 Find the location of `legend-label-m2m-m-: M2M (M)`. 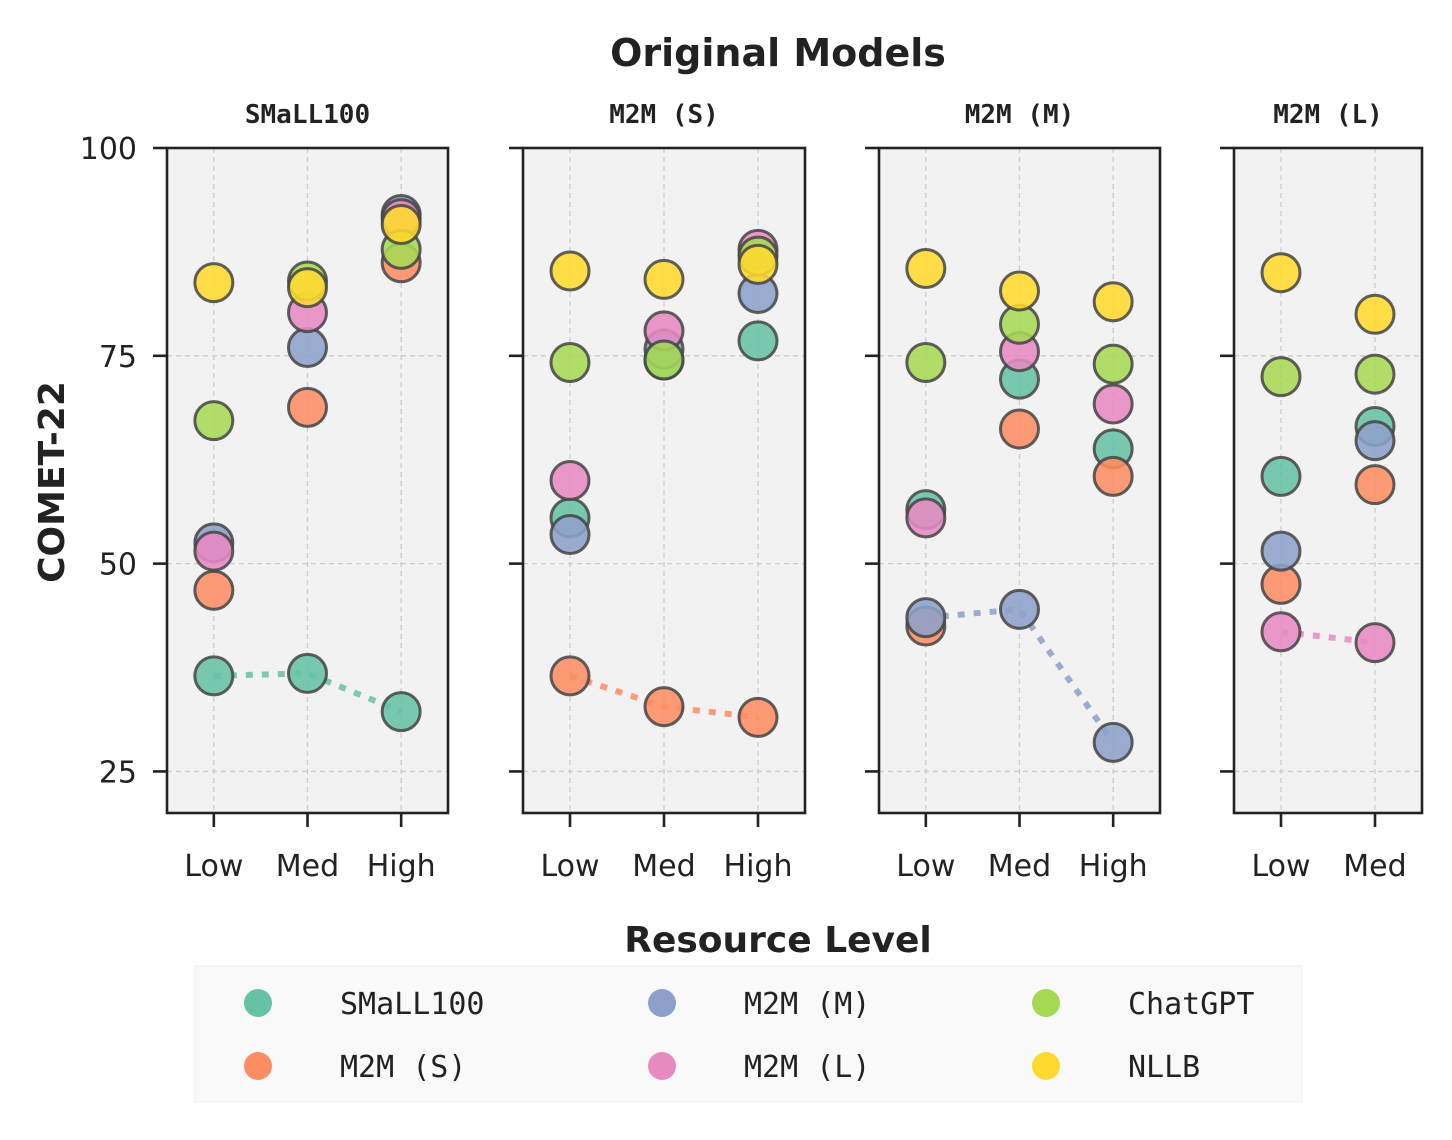

legend-label-m2m-m-: M2M (M) is located at coordinates (807, 1004).